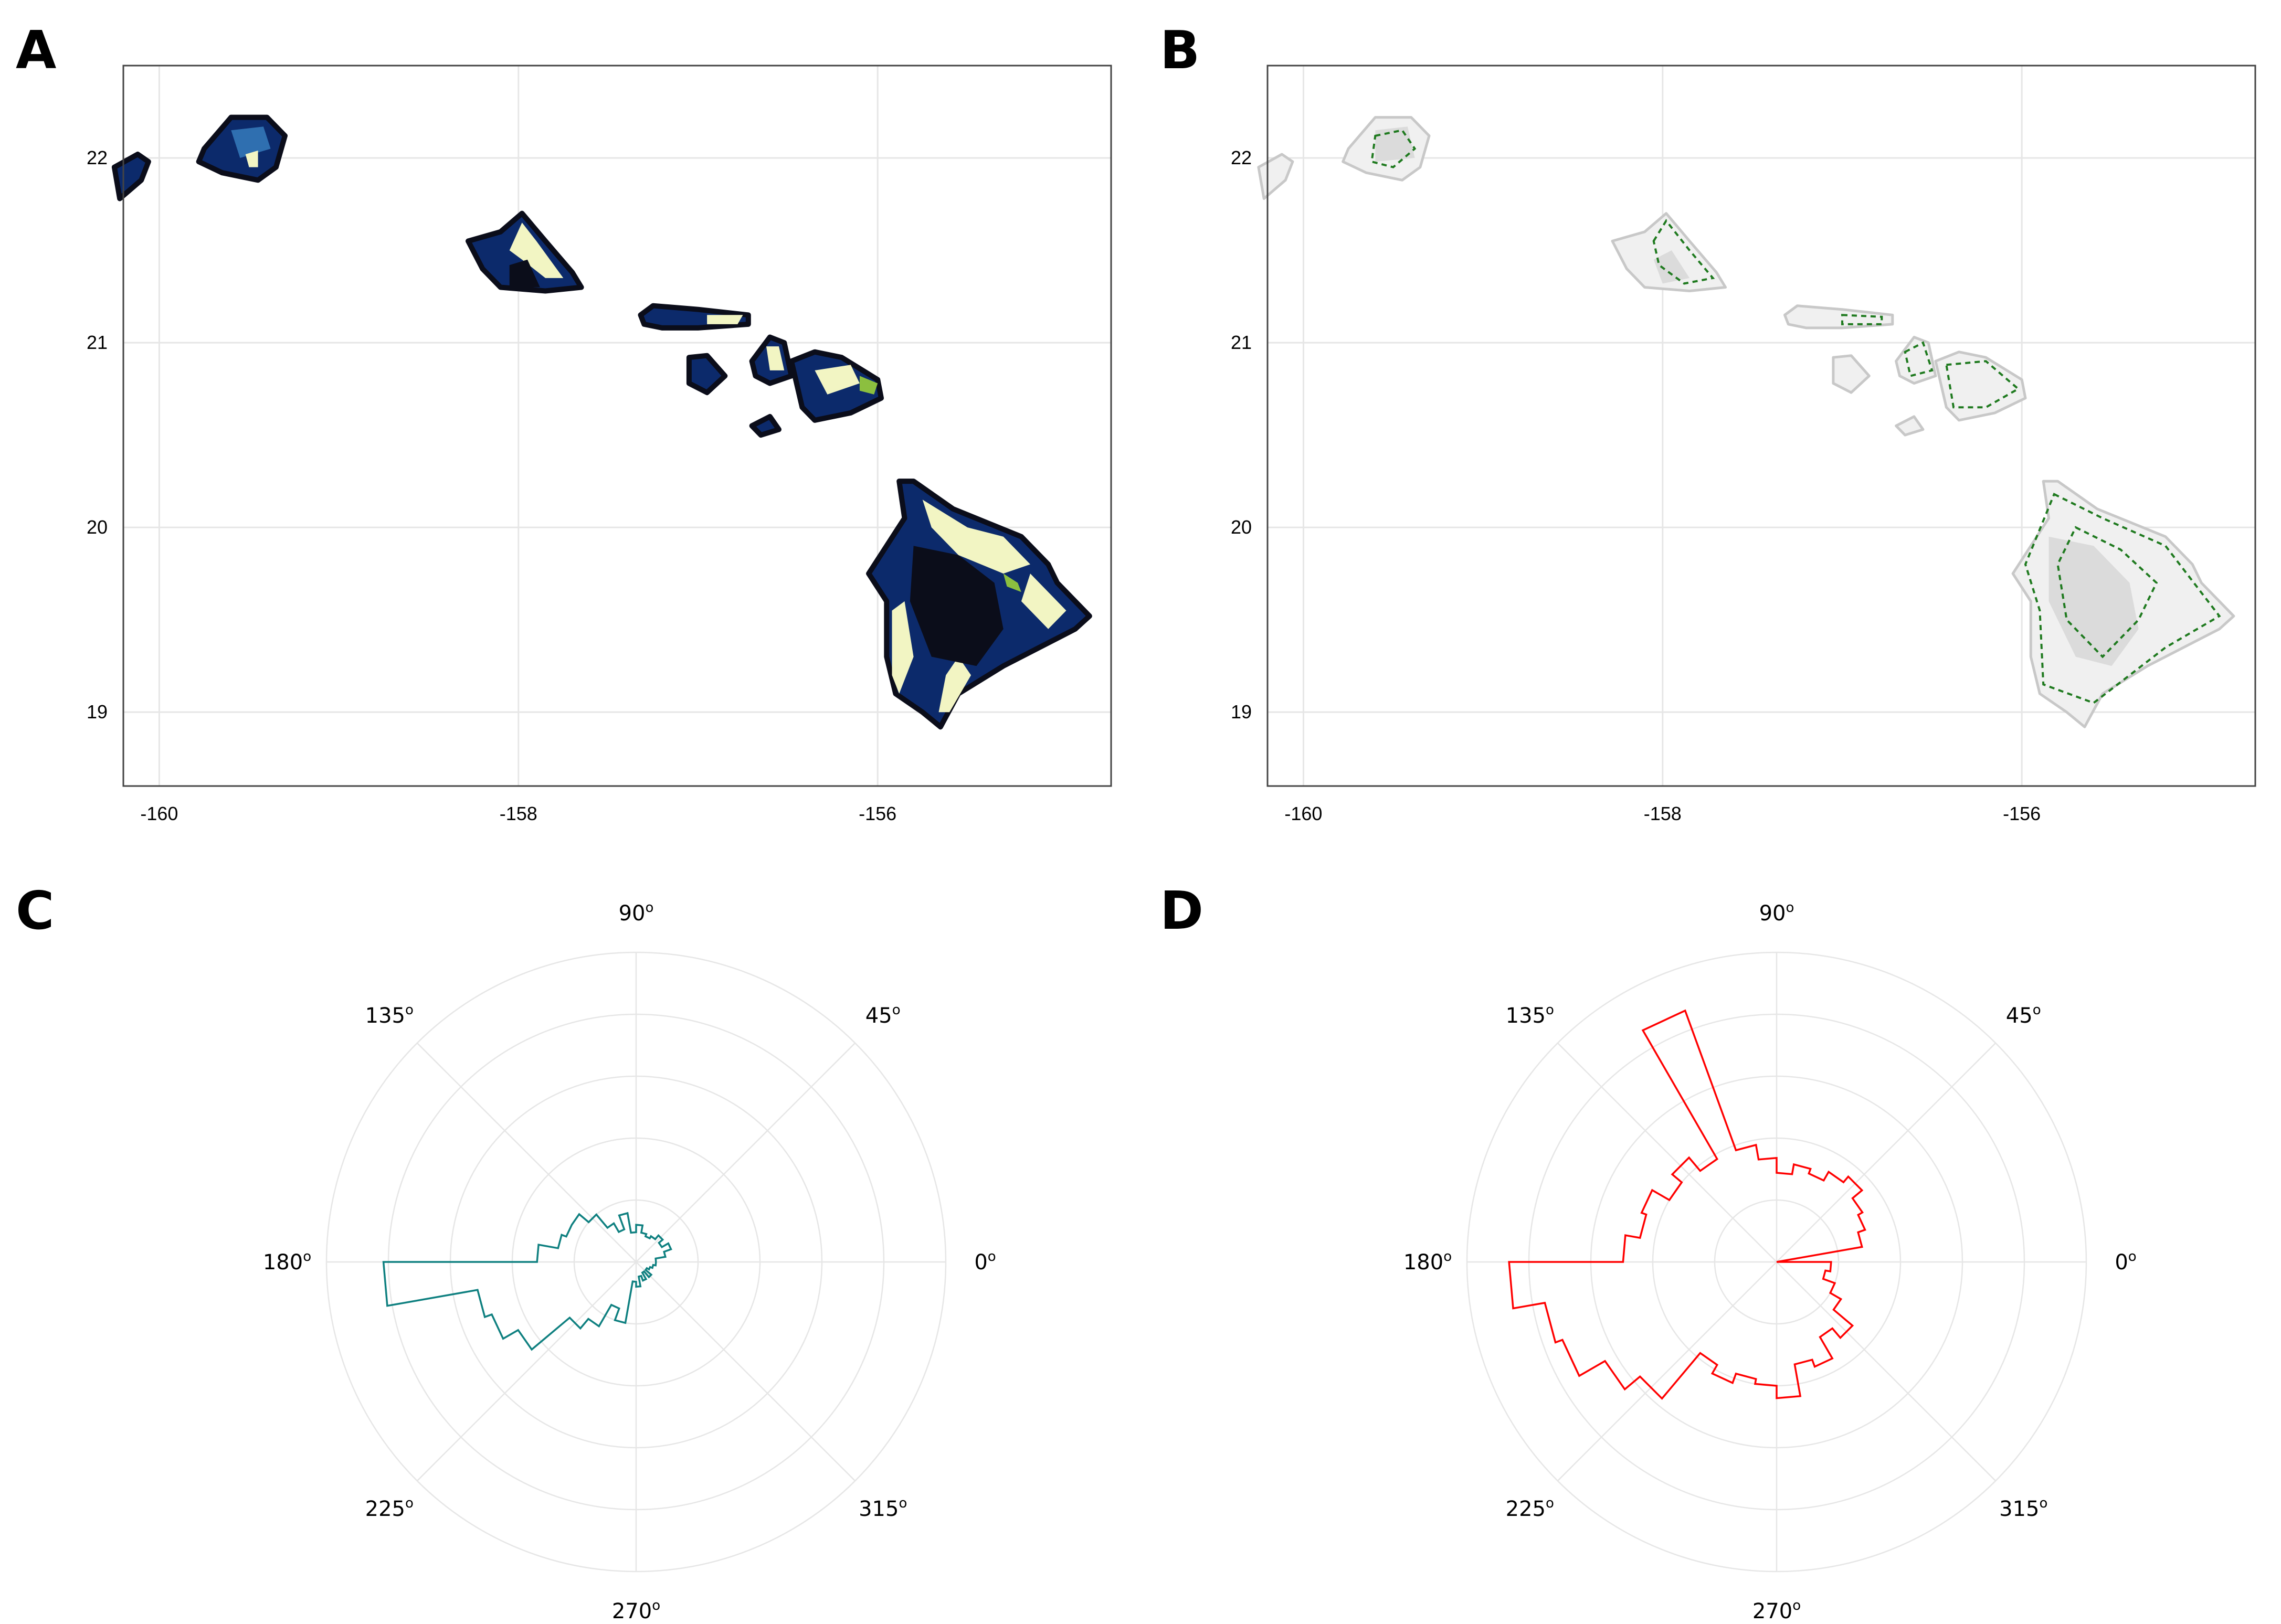 The image size is (2281, 1624). I want to click on panel-label-c: C, so click(35, 910).